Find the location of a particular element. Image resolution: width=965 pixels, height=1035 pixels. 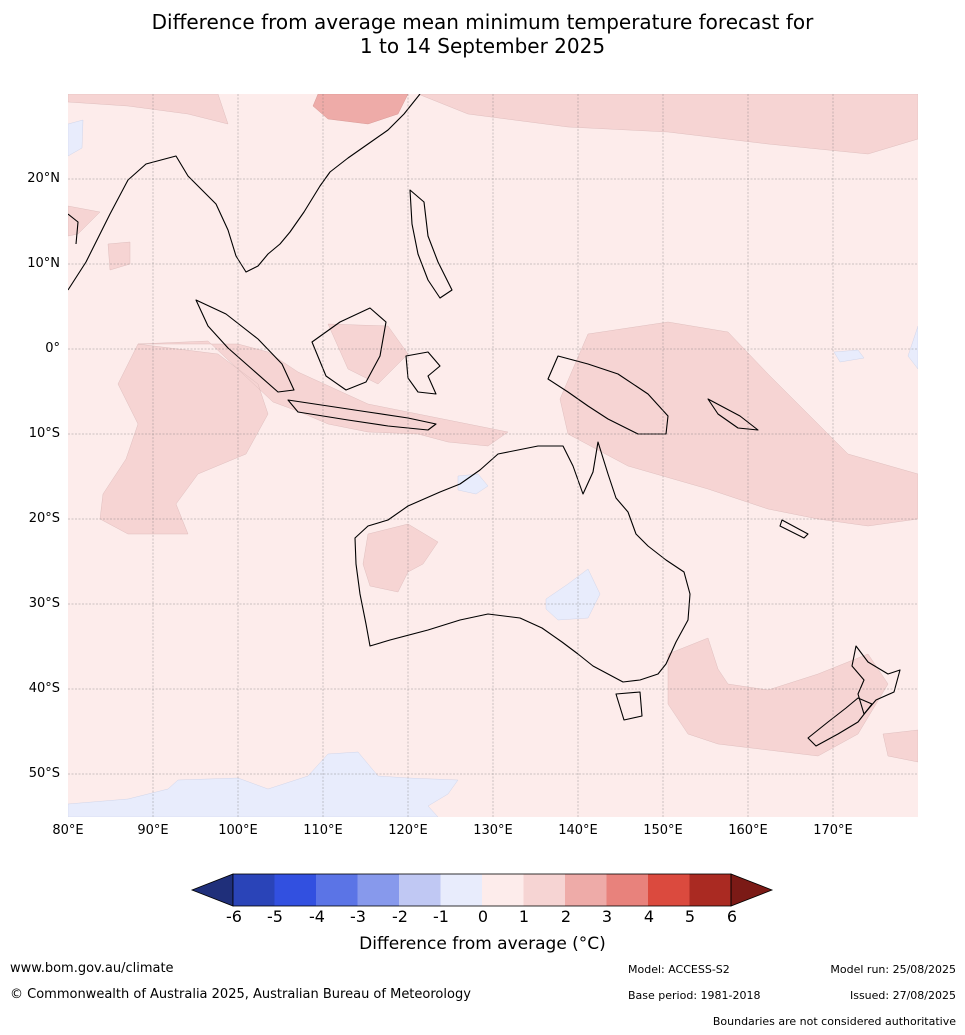

colorbar-bin-m3 is located at coordinates (337, 890).